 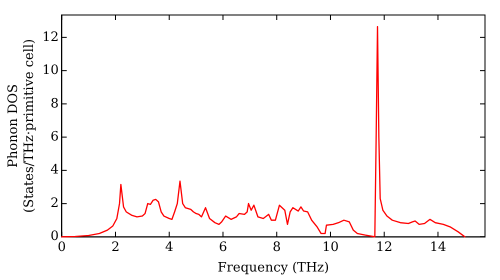 I want to click on y-tick-label: 8, so click(x=54, y=104).